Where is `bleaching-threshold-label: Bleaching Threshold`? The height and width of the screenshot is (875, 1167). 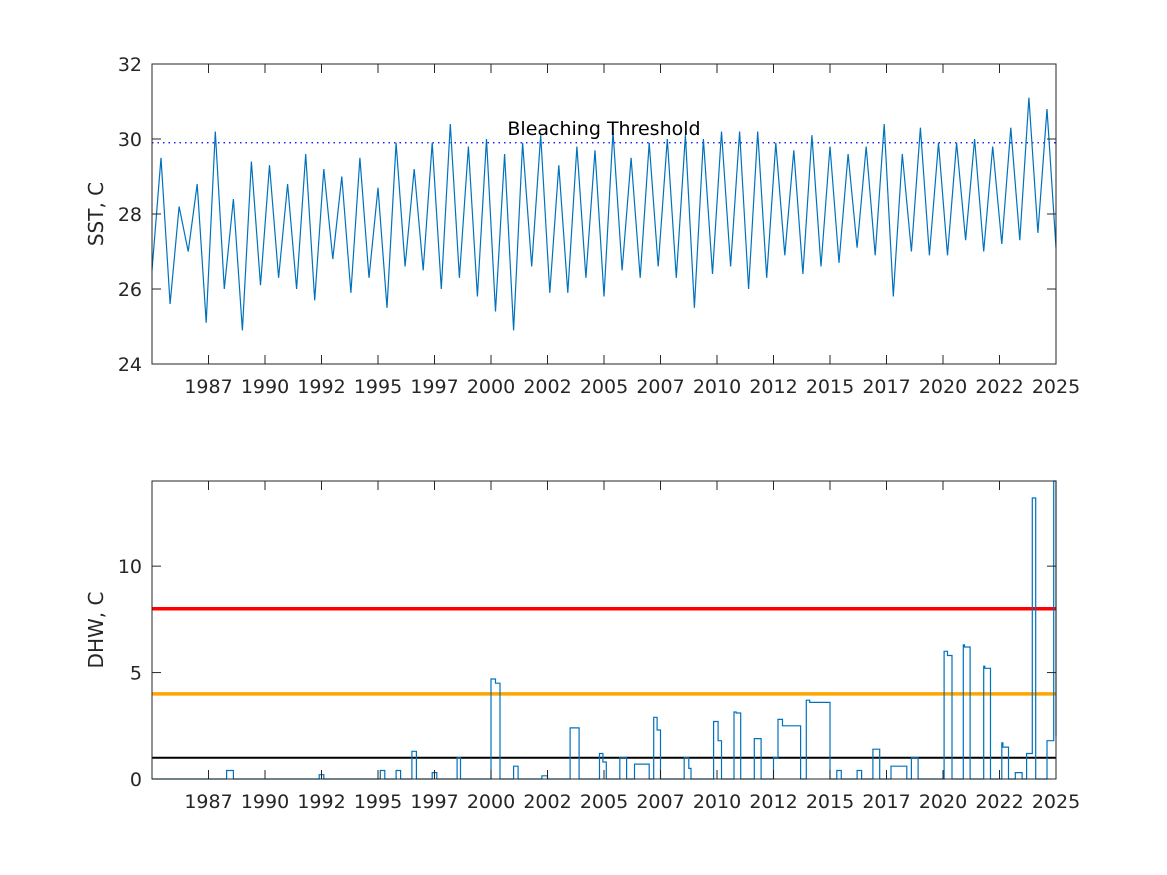 bleaching-threshold-label: Bleaching Threshold is located at coordinates (603, 129).